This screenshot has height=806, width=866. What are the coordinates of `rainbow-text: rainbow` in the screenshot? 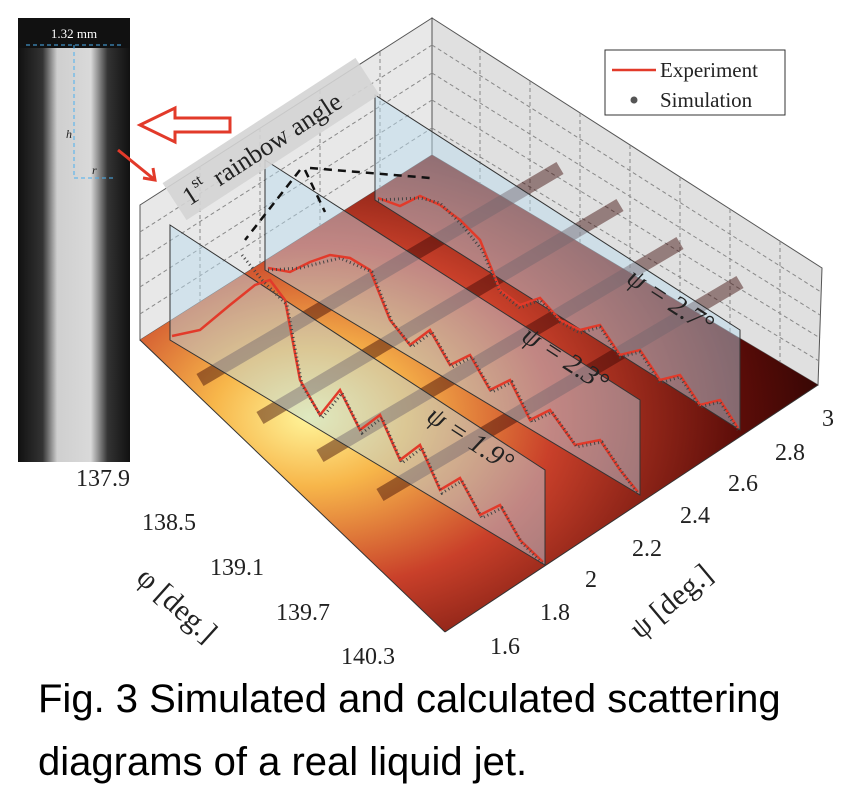 It's located at (270, 521).